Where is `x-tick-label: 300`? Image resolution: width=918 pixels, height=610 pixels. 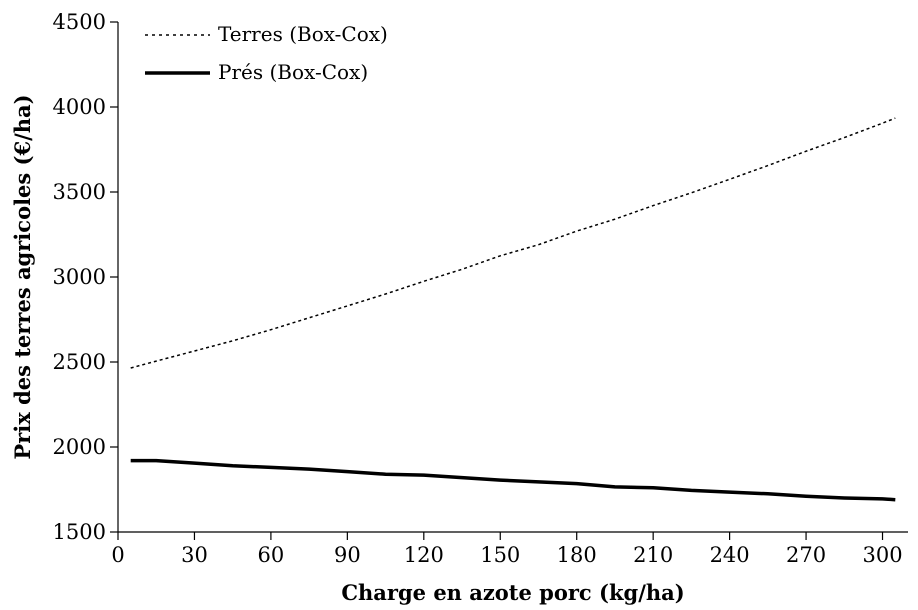
x-tick-label: 300 is located at coordinates (882, 555).